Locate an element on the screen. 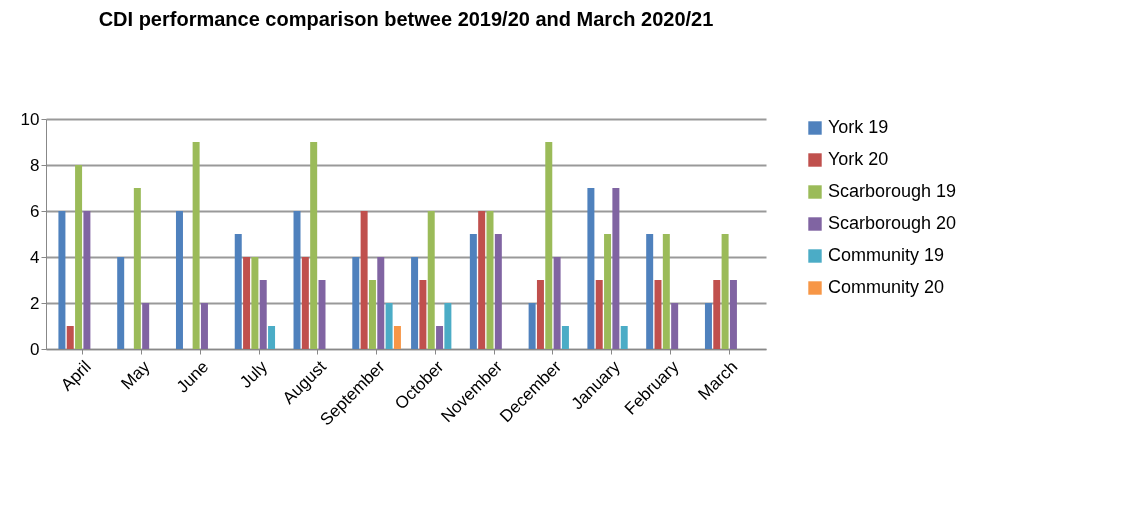 The width and height of the screenshot is (1145, 513). legend-label: Community 20 is located at coordinates (886, 287).